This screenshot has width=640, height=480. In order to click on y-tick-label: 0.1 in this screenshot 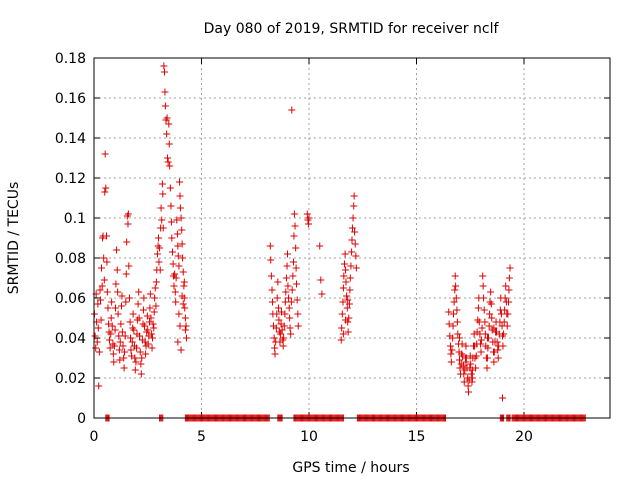, I will do `click(75, 219)`.